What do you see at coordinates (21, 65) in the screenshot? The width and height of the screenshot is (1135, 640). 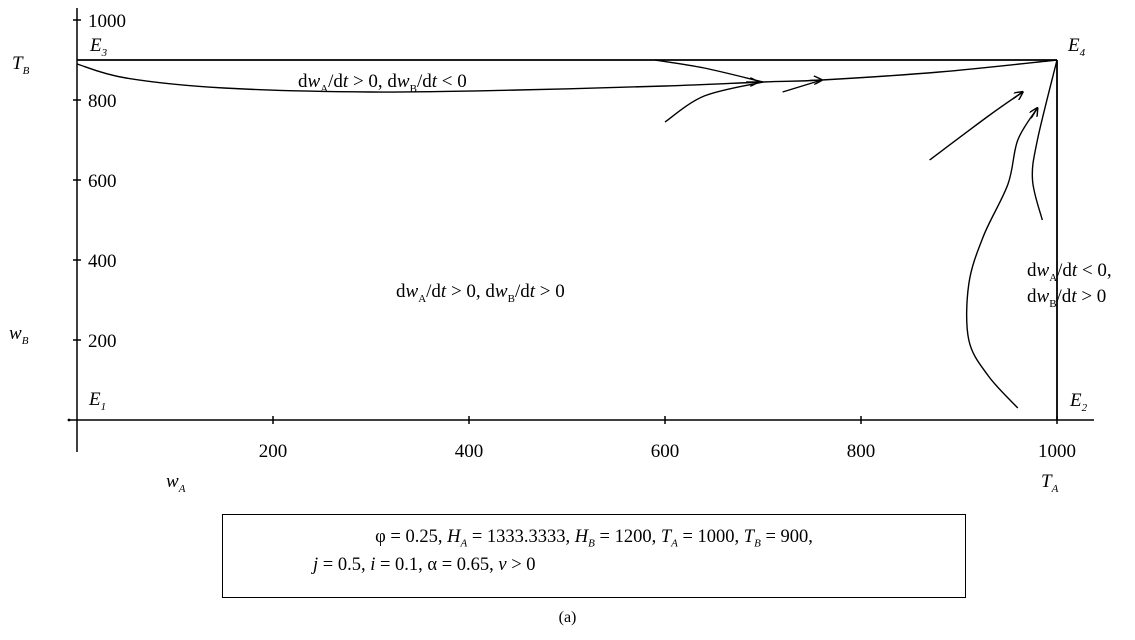 I see `tb-label: TB` at bounding box center [21, 65].